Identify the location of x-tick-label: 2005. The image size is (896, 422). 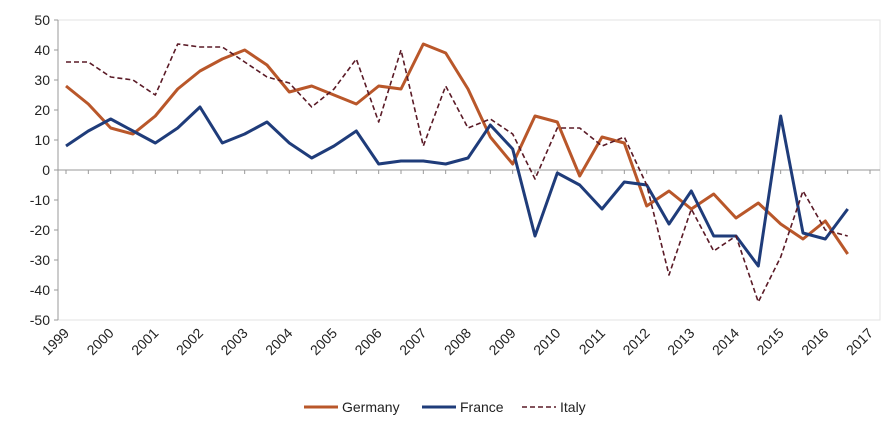
(323, 341).